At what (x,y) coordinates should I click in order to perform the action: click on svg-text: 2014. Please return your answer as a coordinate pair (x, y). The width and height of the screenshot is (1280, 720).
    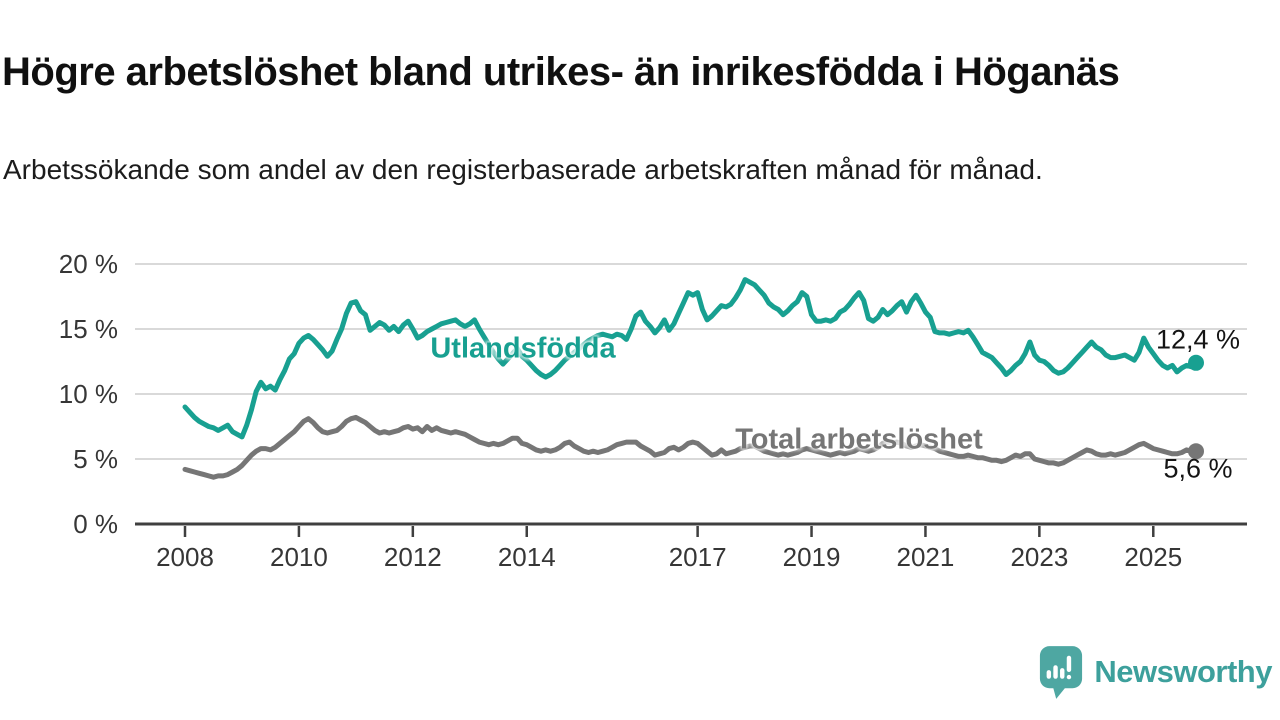
    Looking at the image, I should click on (527, 557).